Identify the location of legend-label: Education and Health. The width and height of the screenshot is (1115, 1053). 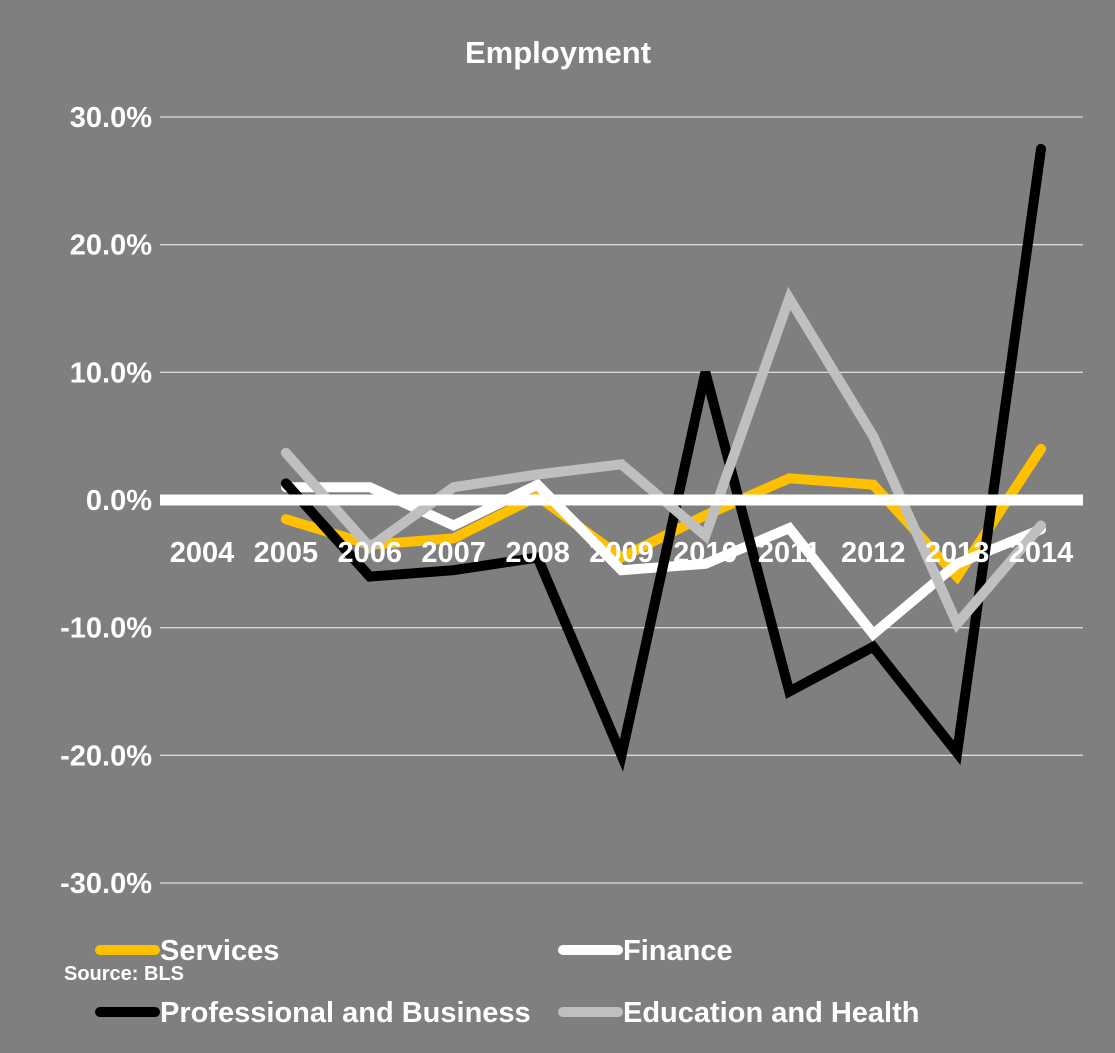
(771, 1013).